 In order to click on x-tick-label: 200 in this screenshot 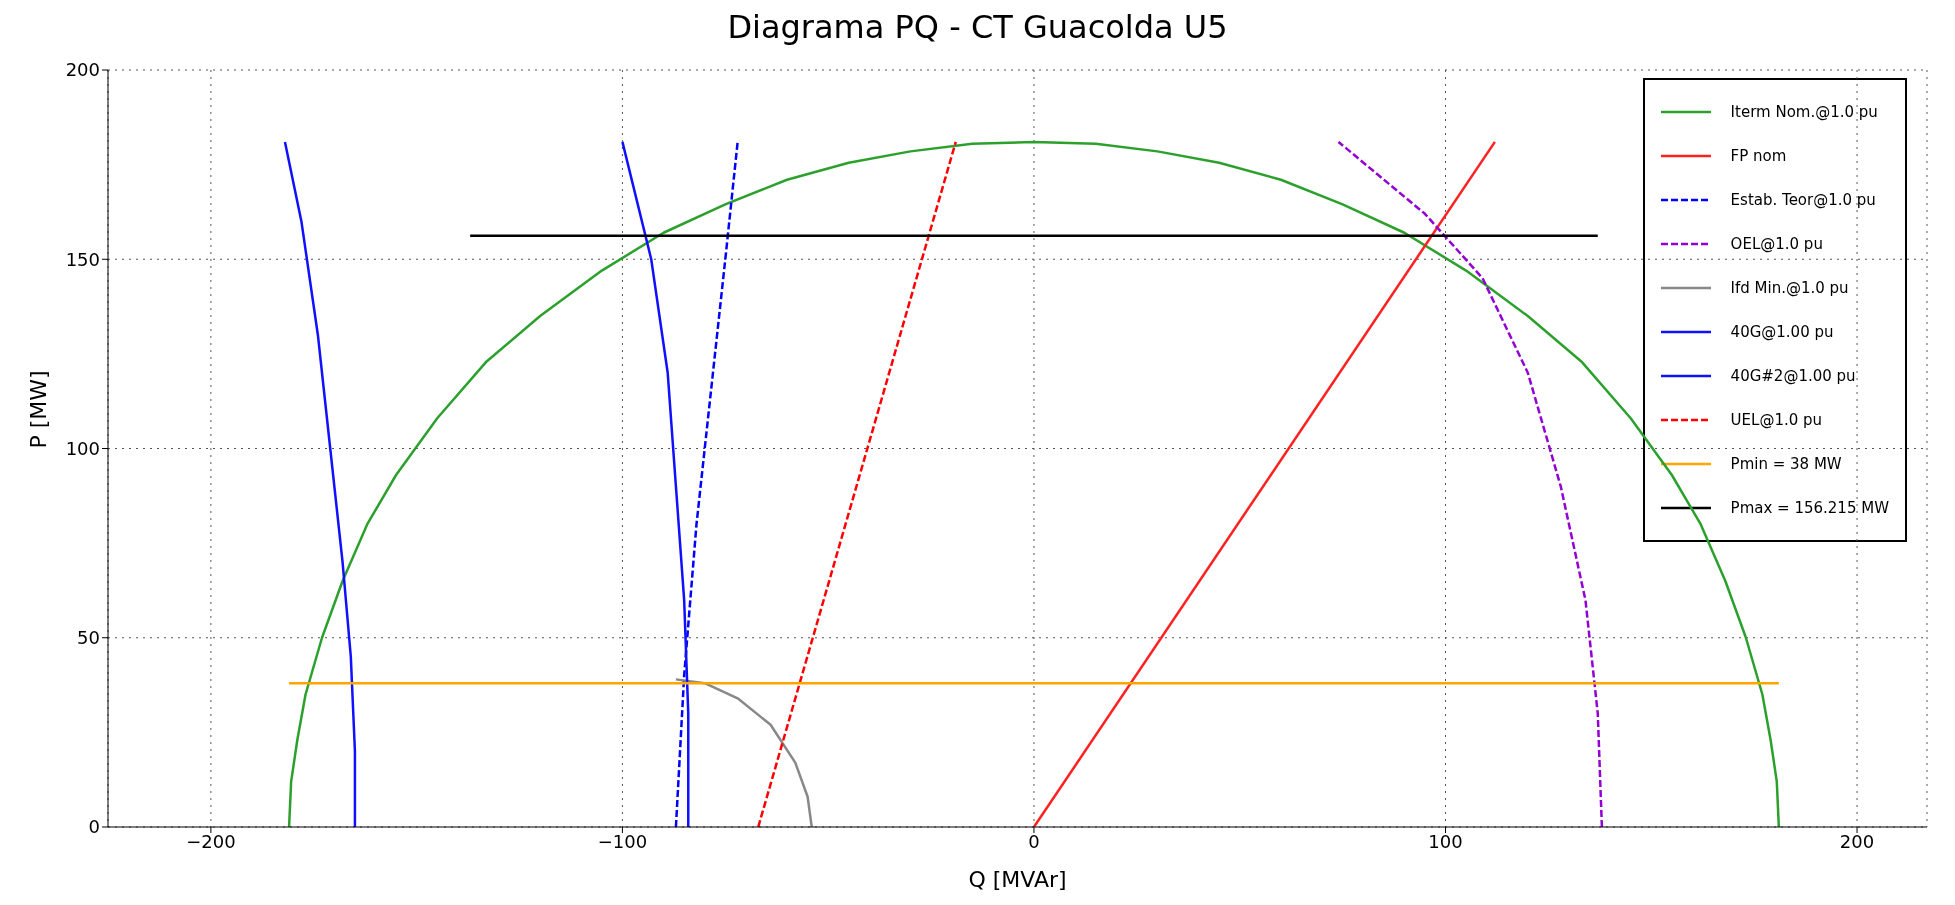, I will do `click(1857, 841)`.